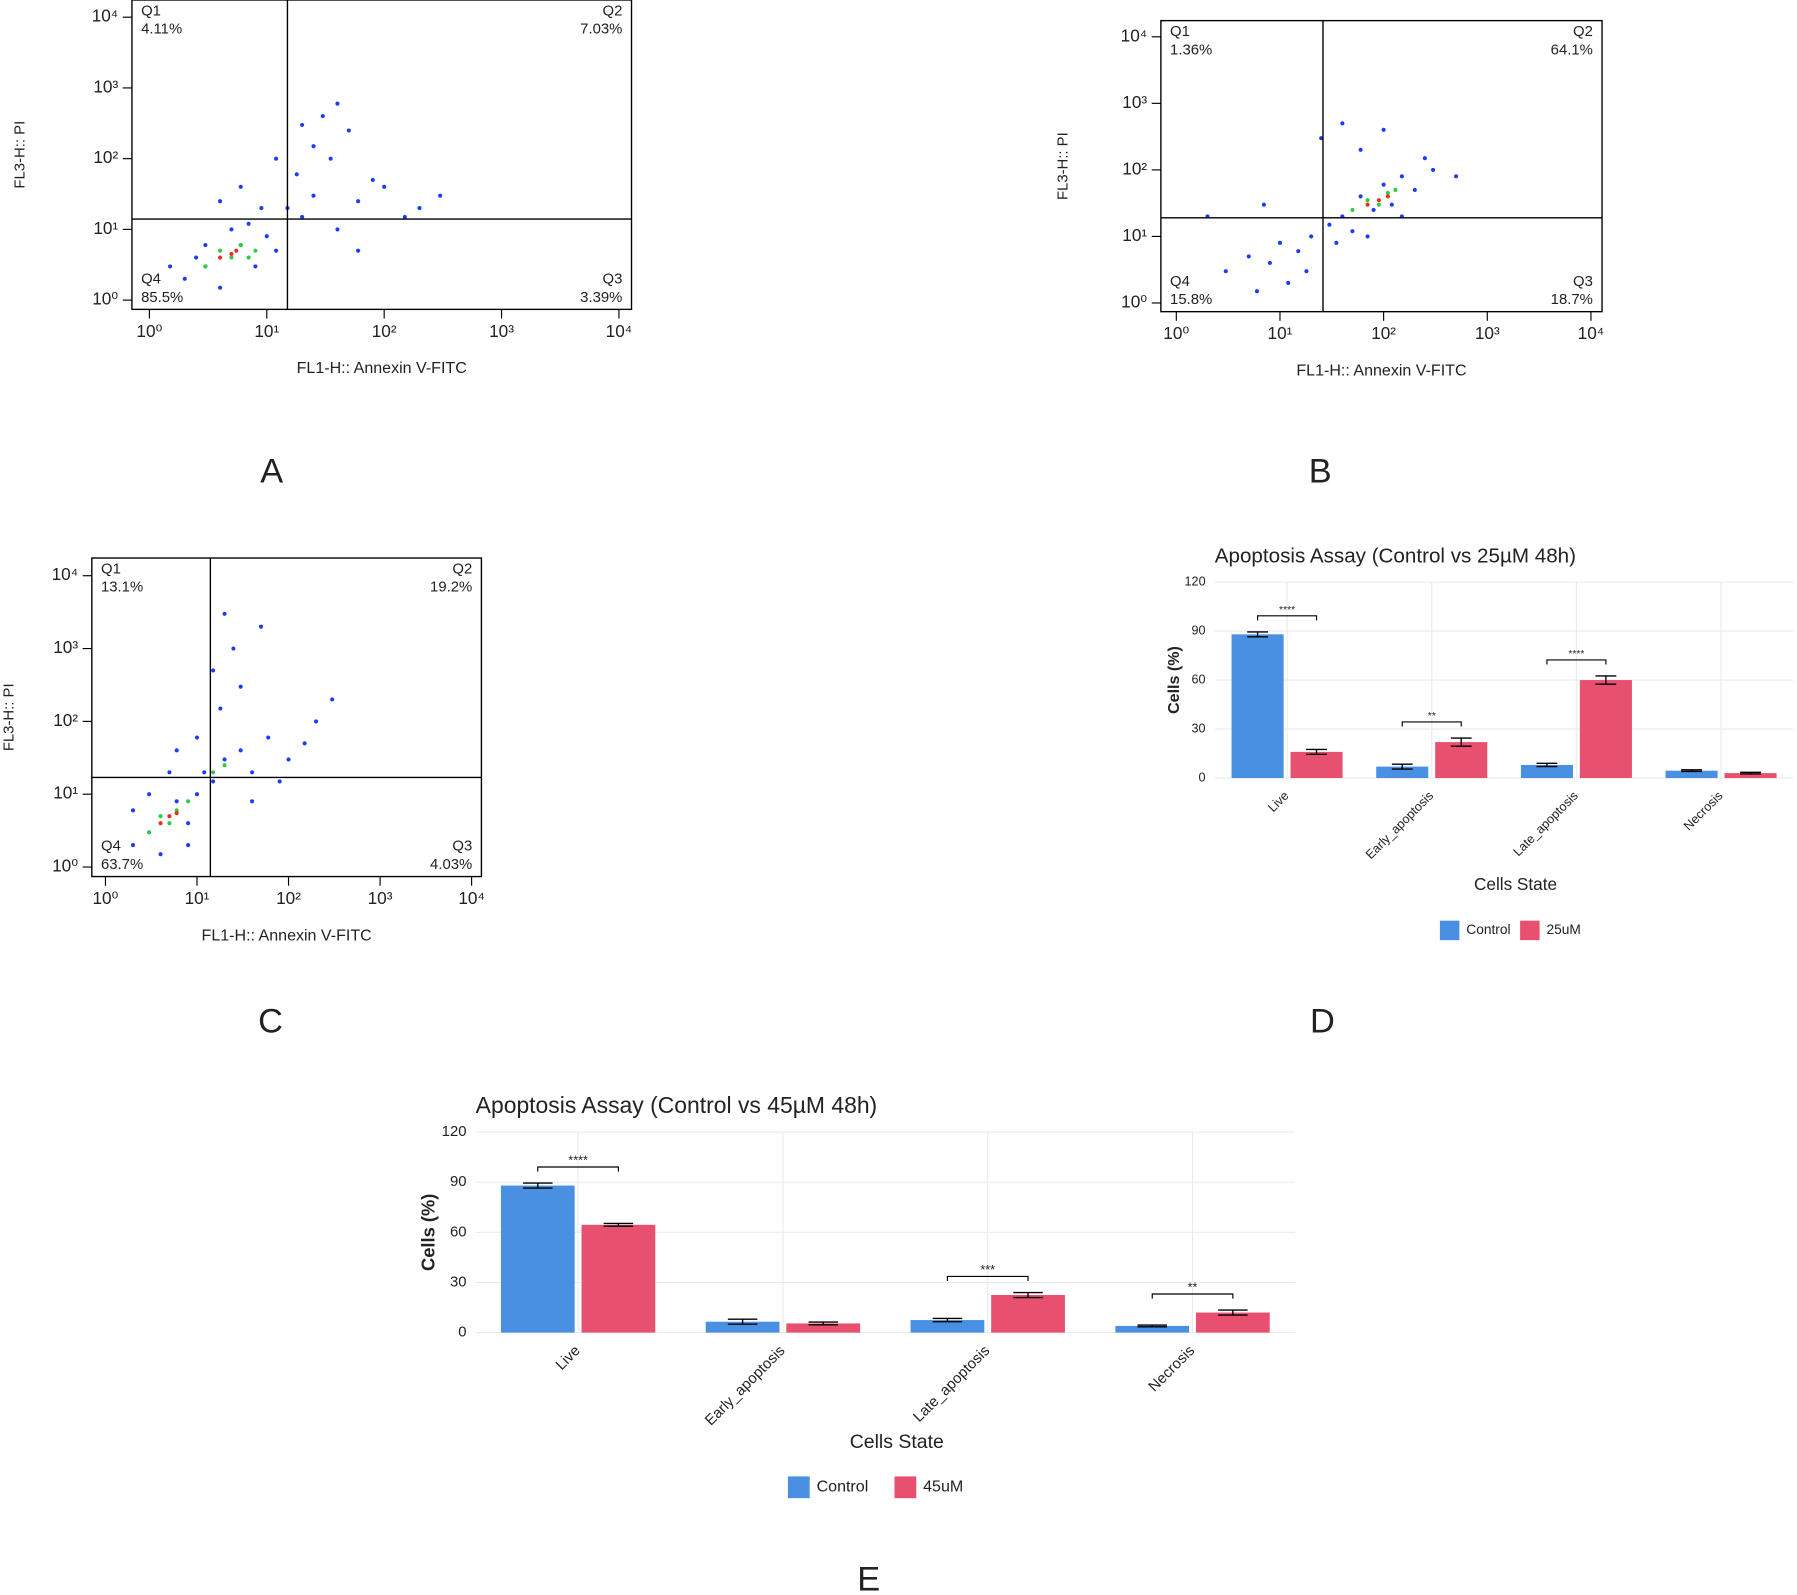  Describe the element at coordinates (122, 588) in the screenshot. I see `quadrant-percent: 13.1%` at that location.